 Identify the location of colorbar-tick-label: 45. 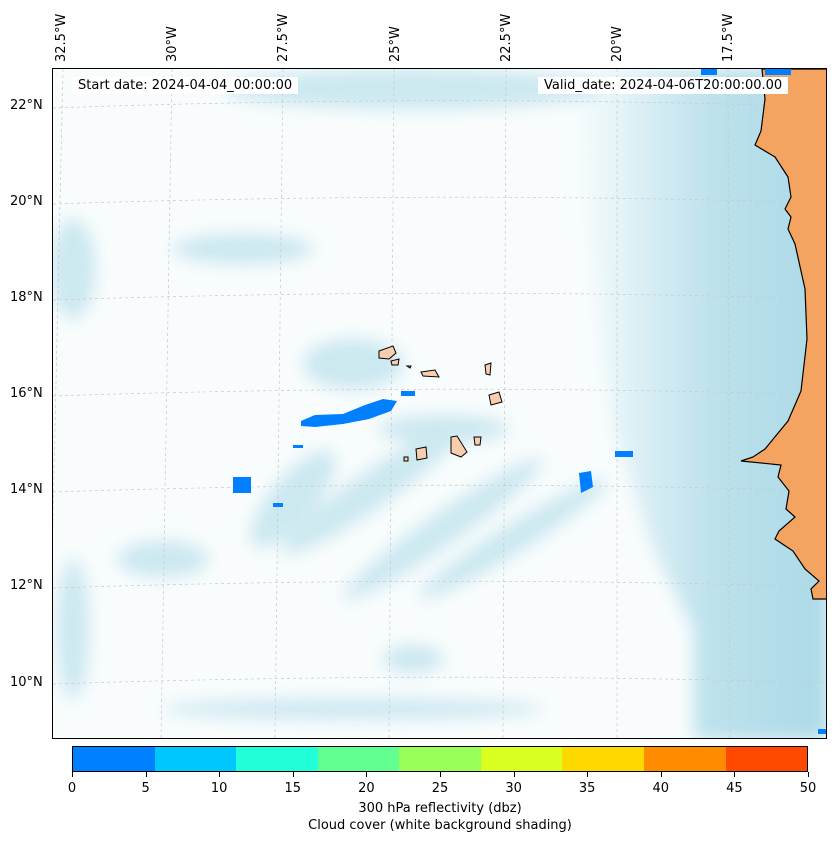
(734, 788).